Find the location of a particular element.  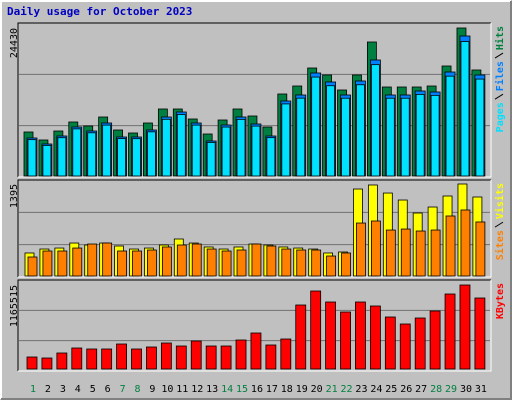

x-tick-label: 14 is located at coordinates (227, 389).